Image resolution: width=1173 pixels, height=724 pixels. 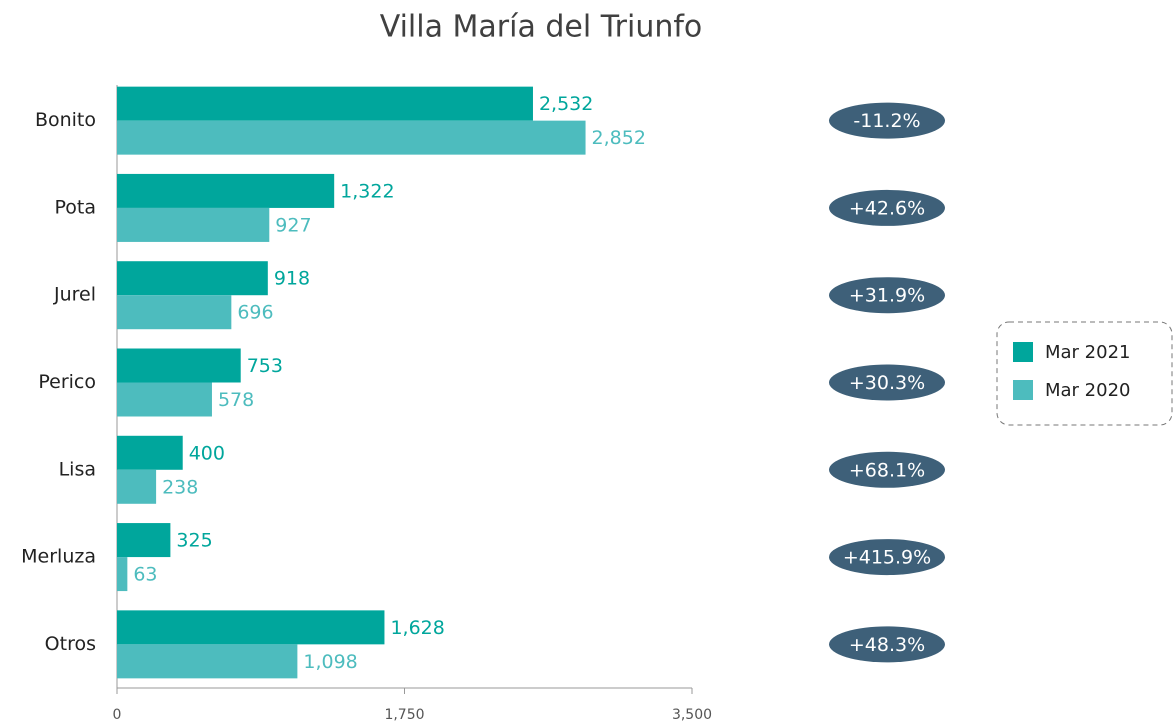 I want to click on value-label: 1,322, so click(x=367, y=191).